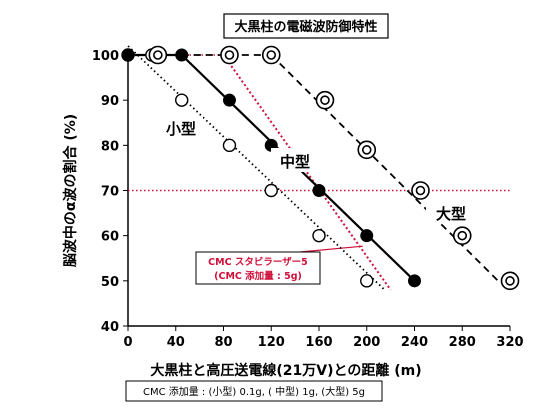 Image resolution: width=560 pixels, height=410 pixels. What do you see at coordinates (318, 342) in the screenshot?
I see `x-tick-label: 160` at bounding box center [318, 342].